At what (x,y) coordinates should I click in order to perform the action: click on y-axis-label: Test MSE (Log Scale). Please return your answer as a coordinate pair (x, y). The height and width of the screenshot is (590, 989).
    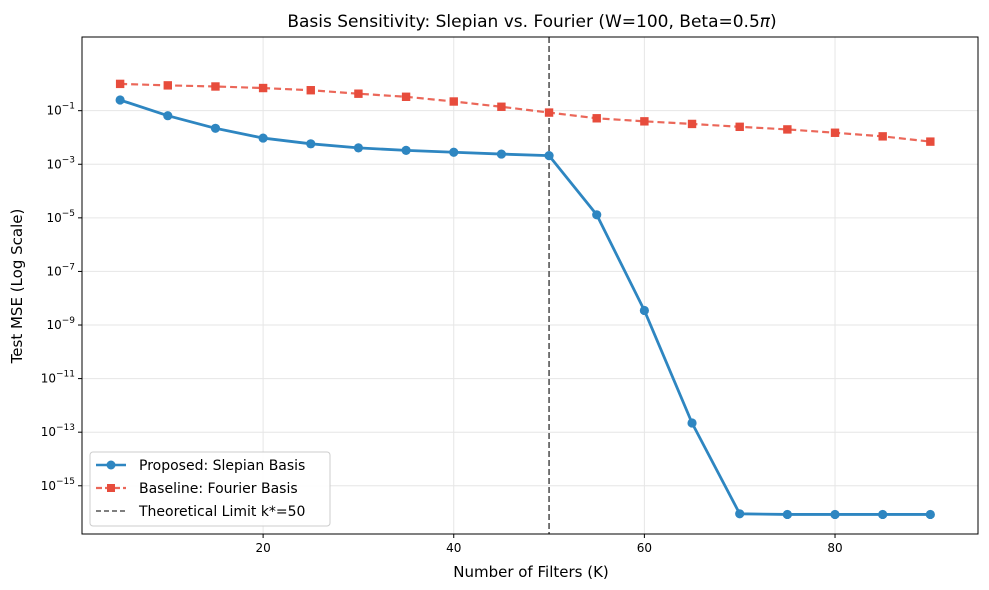
    Looking at the image, I should click on (17, 287).